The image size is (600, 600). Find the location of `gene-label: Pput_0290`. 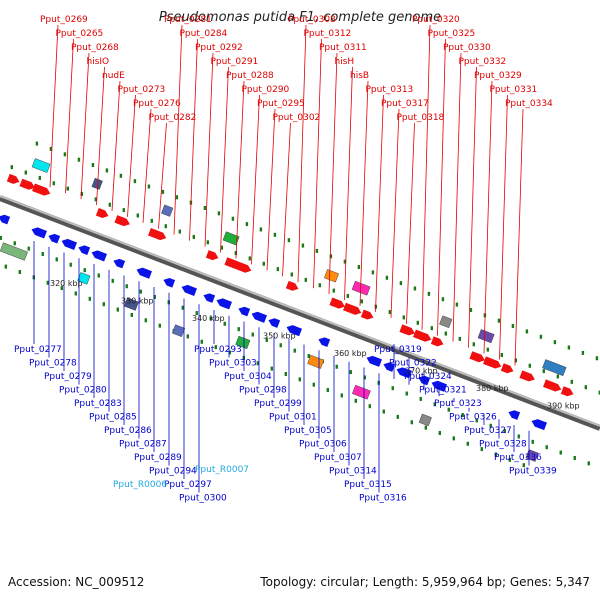

gene-label: Pput_0290 is located at coordinates (266, 90).